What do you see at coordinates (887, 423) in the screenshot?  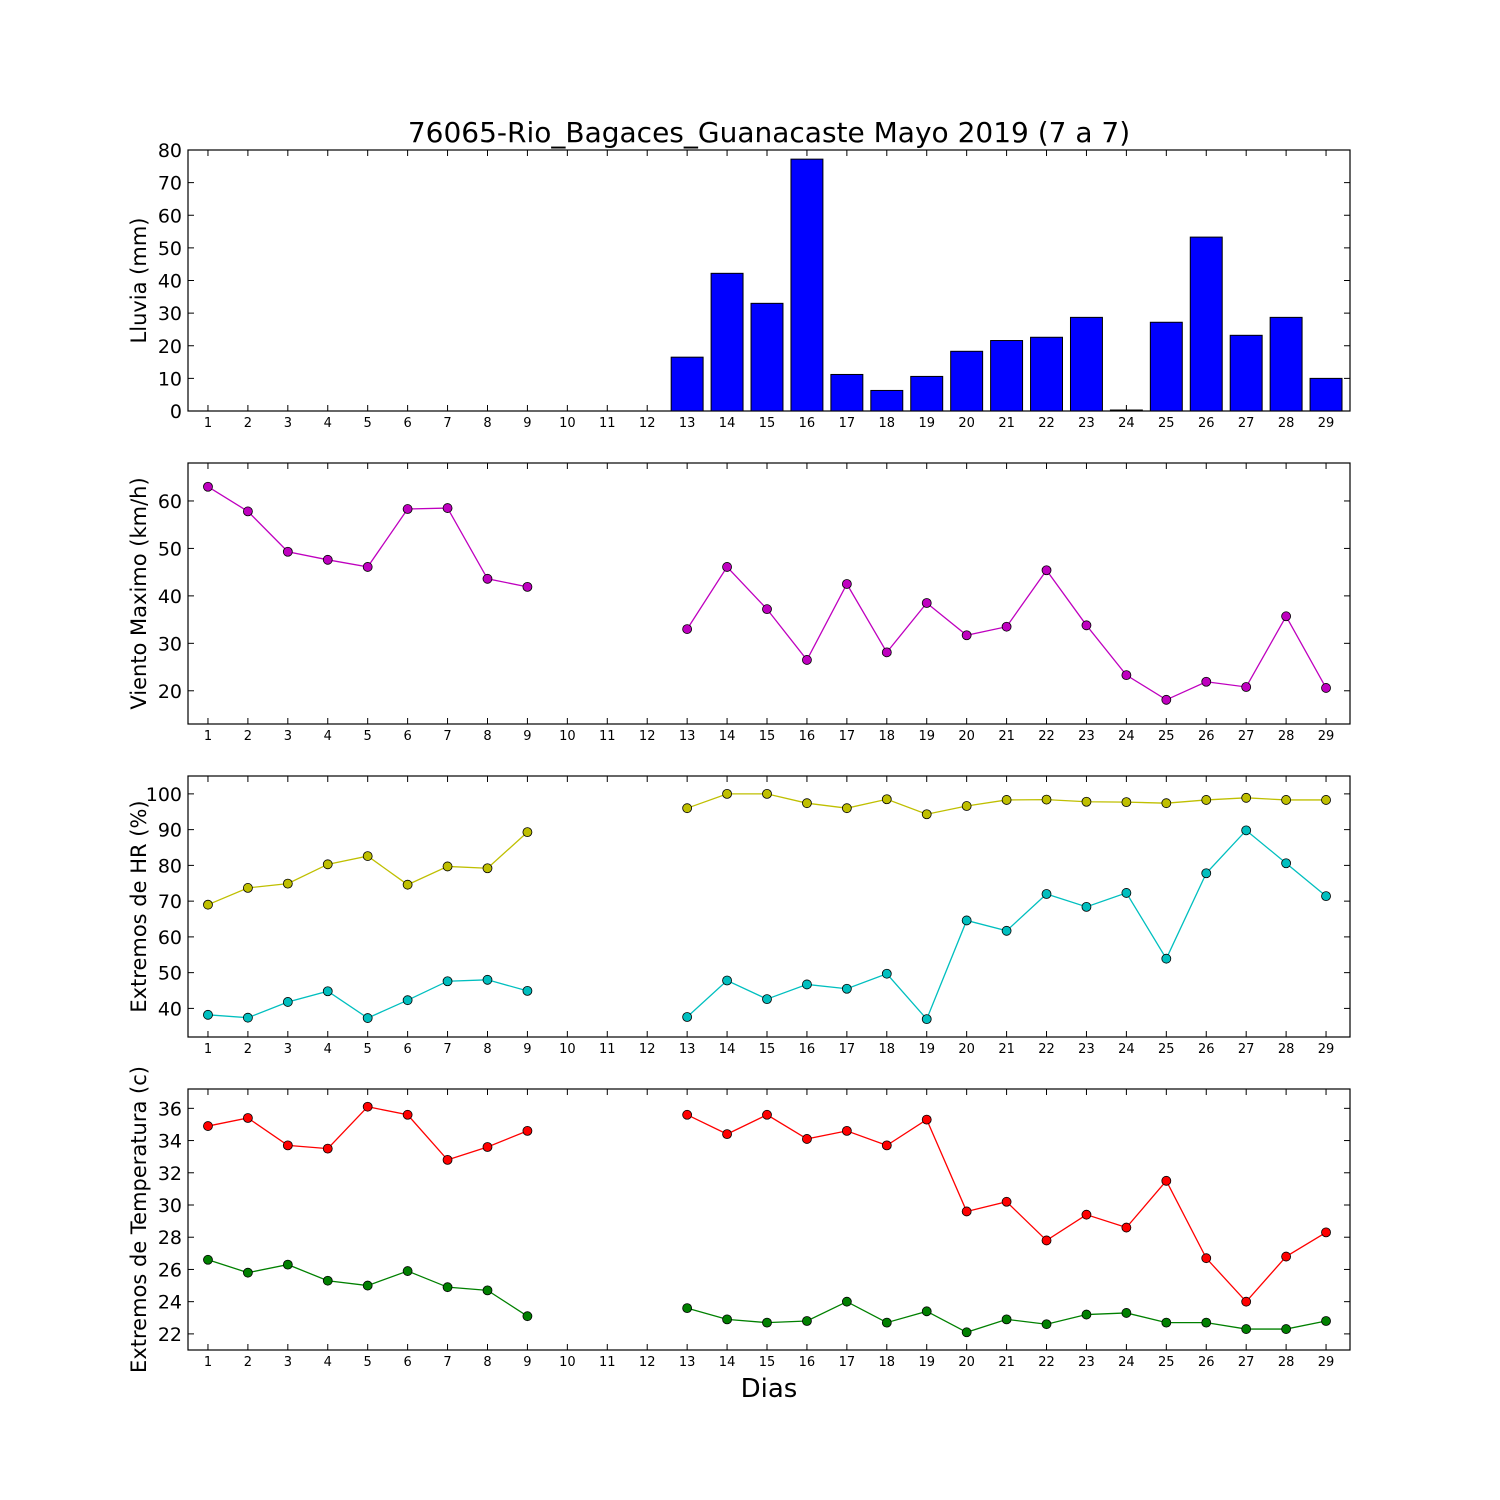 I see `rain-x-tick-label: 18` at bounding box center [887, 423].